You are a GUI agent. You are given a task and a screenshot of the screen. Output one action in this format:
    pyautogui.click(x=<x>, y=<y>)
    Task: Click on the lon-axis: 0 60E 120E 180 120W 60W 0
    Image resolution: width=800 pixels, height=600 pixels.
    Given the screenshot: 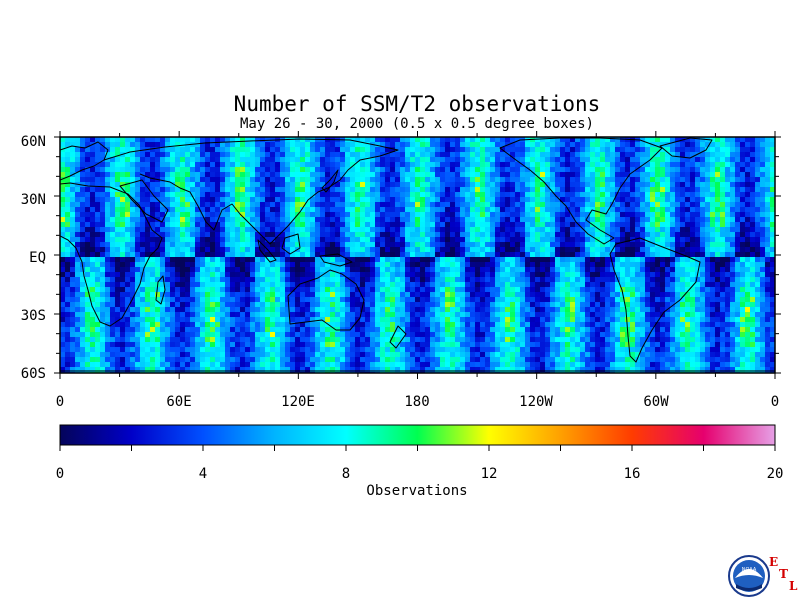 What is the action you would take?
    pyautogui.click(x=417, y=402)
    